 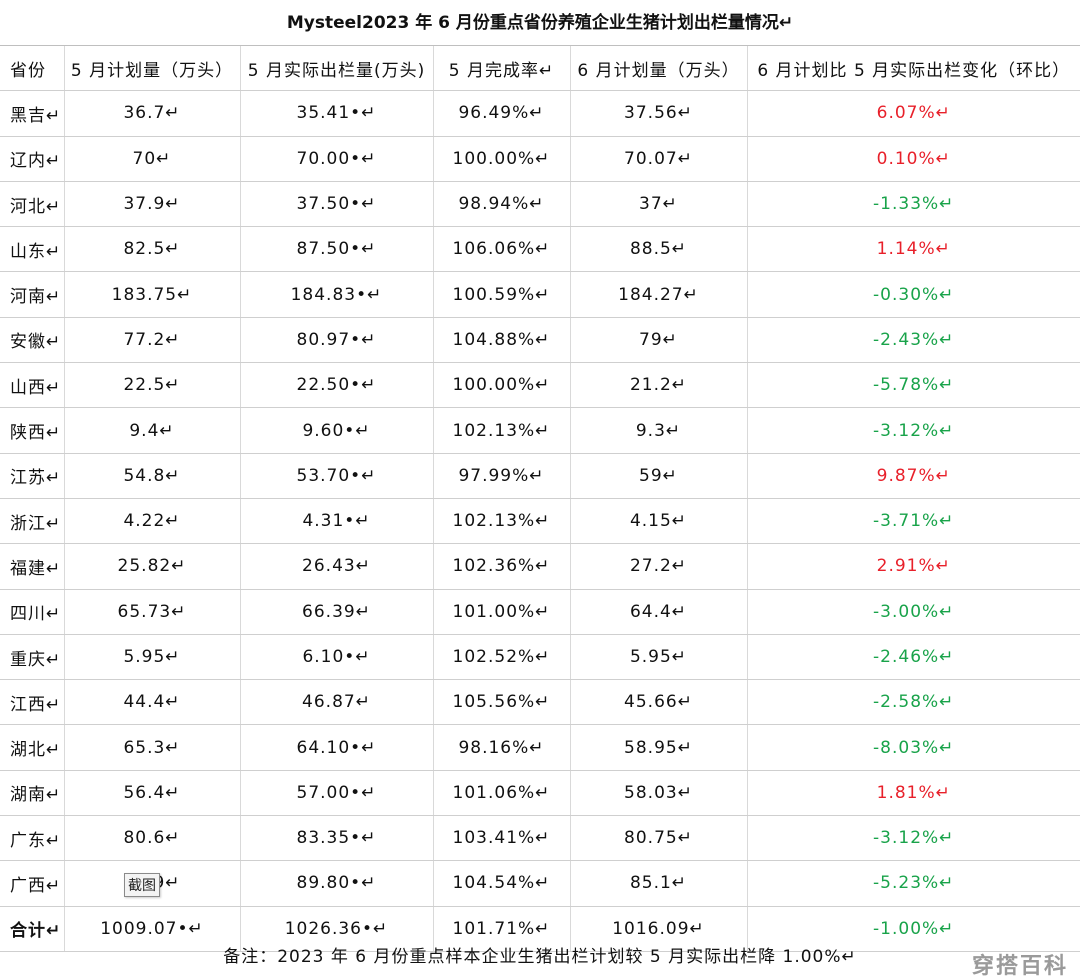 What do you see at coordinates (913, 883) in the screenshot?
I see `cell-mom-change: -5.23%↵` at bounding box center [913, 883].